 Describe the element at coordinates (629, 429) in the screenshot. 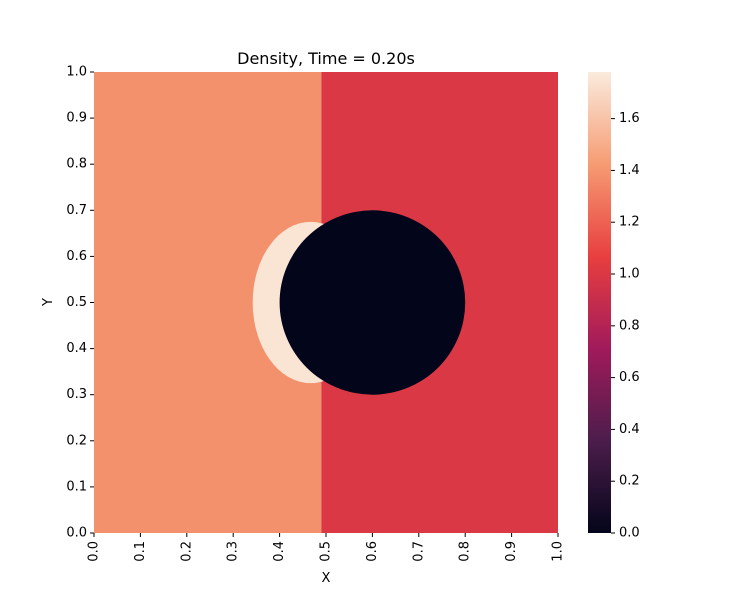

I see `colorbar-tick-label: 0.4` at that location.